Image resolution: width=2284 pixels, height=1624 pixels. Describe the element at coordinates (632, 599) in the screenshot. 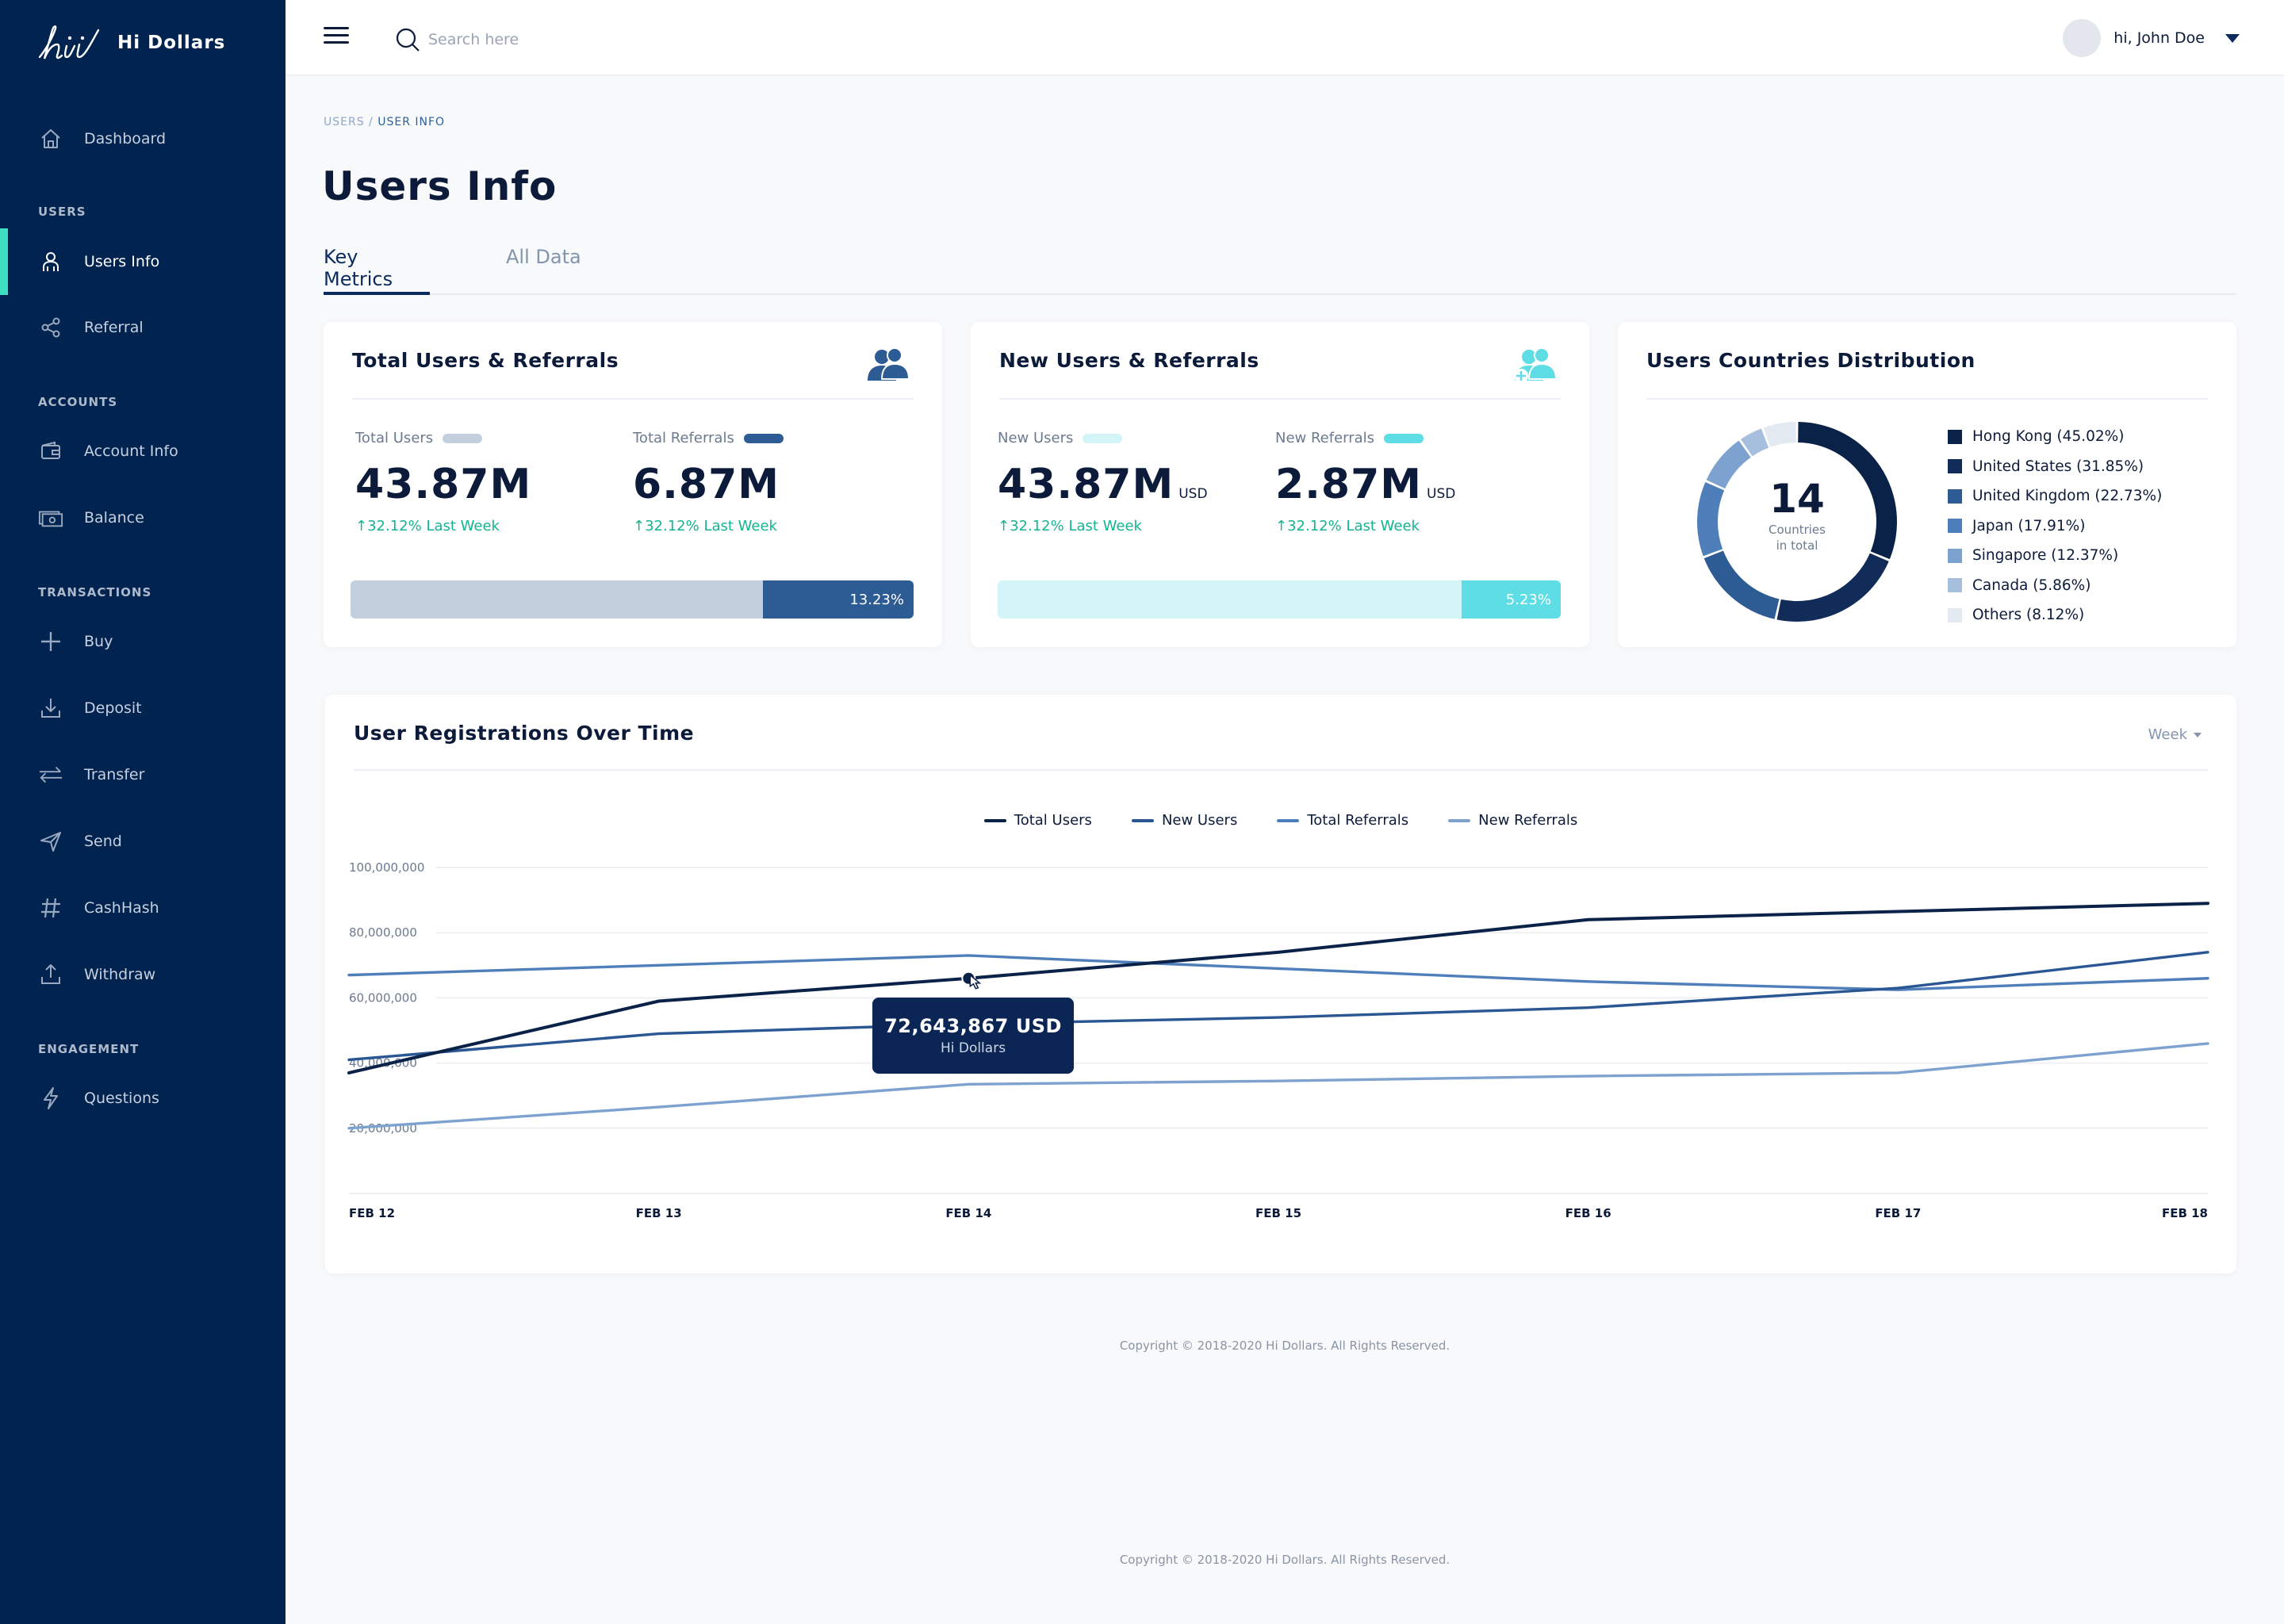

I see `ratio-bar: 13.23%` at that location.